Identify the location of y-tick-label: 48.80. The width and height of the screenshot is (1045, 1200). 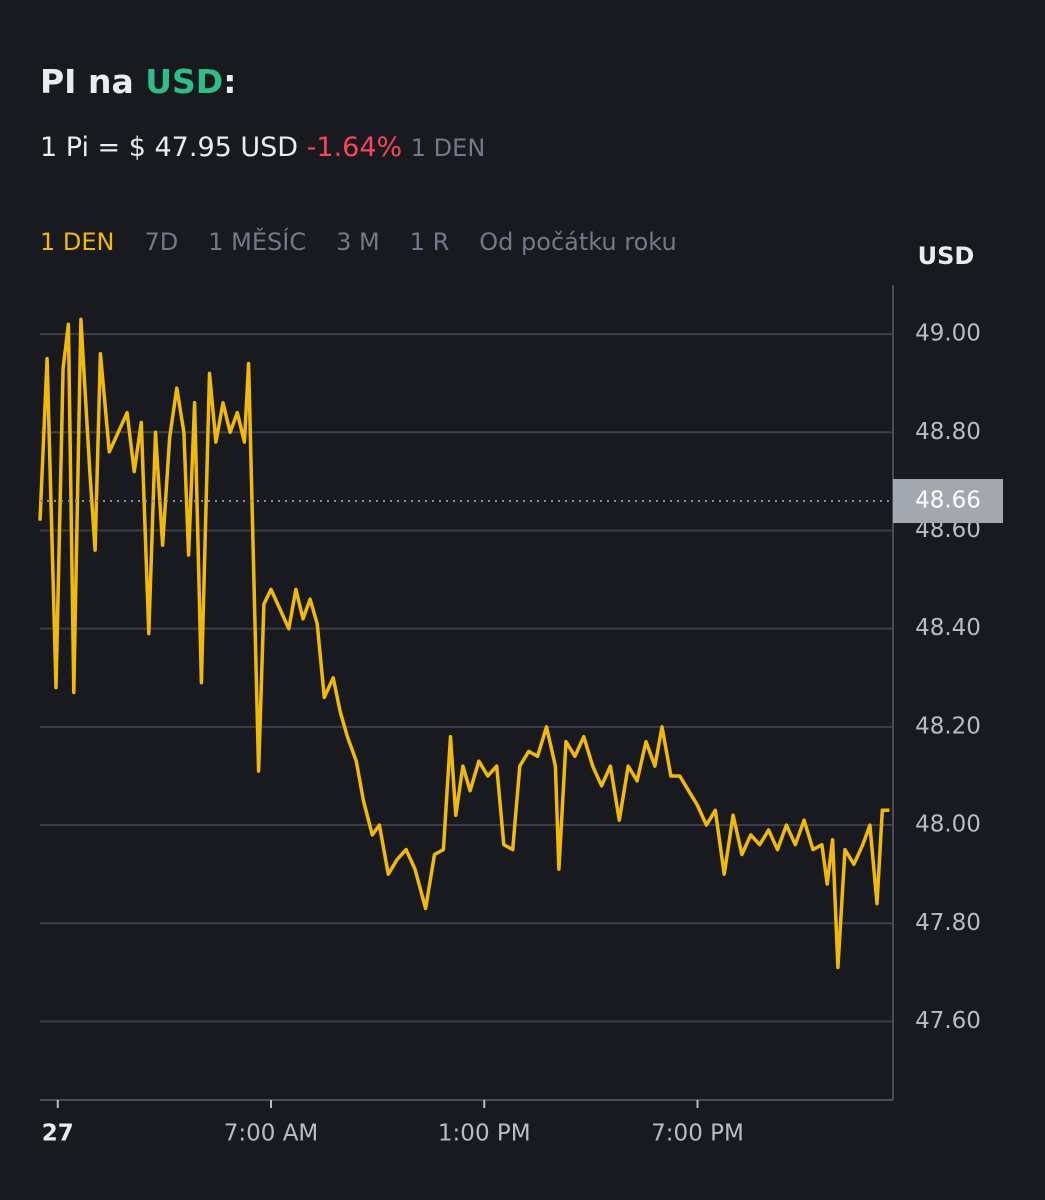
(948, 432).